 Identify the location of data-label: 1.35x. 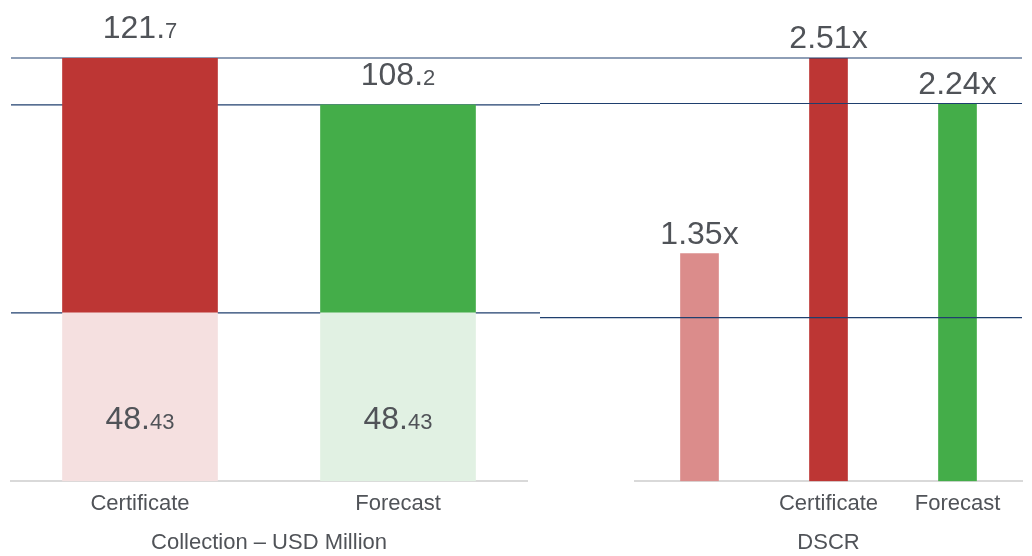
(699, 232).